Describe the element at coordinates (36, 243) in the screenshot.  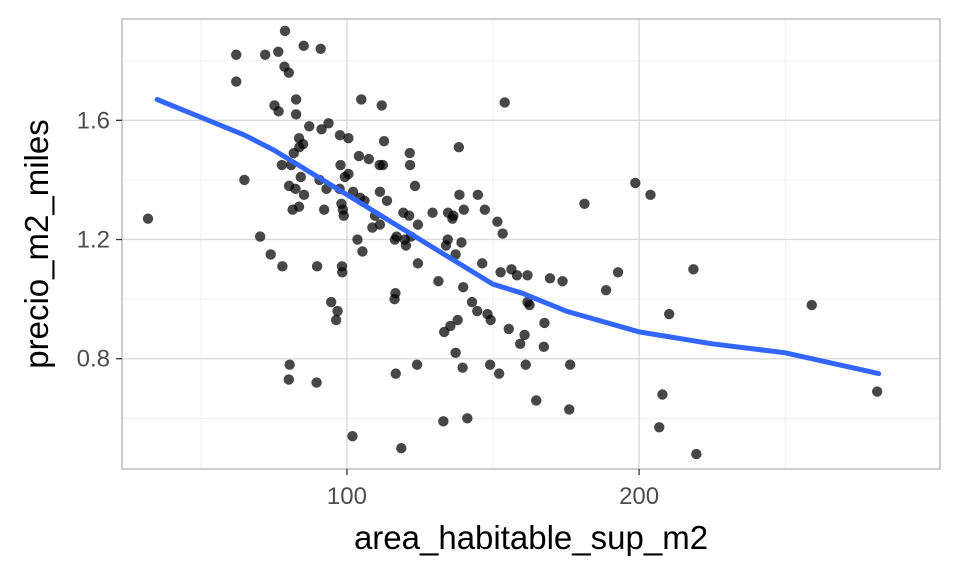
I see `y-axis-title: precio_m2_miles` at that location.